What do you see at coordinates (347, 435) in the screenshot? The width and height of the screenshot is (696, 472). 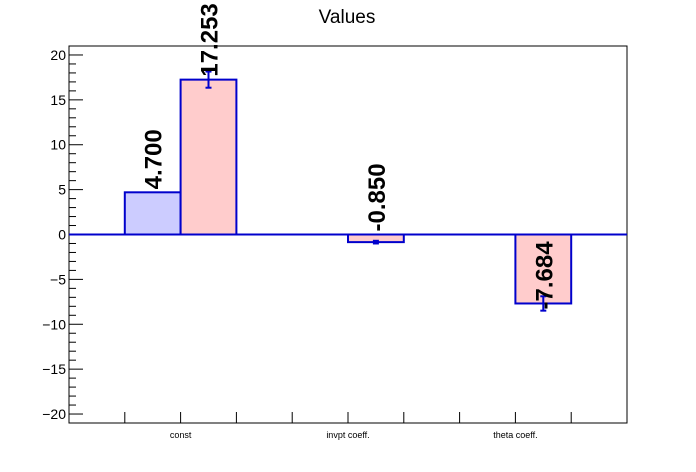 I see `category-label: invpt coeff.` at bounding box center [347, 435].